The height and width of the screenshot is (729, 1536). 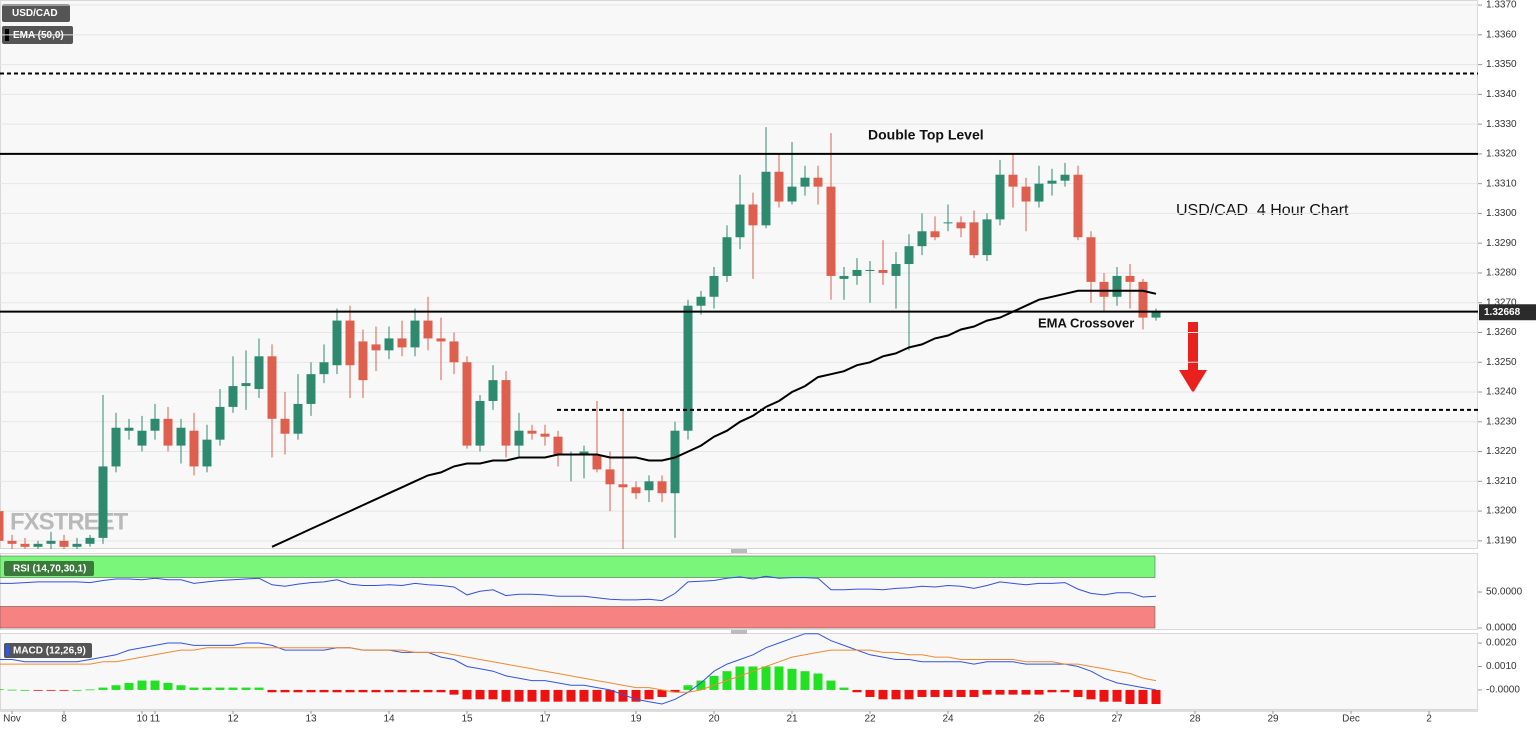 I want to click on y-tick-label: 1.3270, so click(x=1501, y=302).